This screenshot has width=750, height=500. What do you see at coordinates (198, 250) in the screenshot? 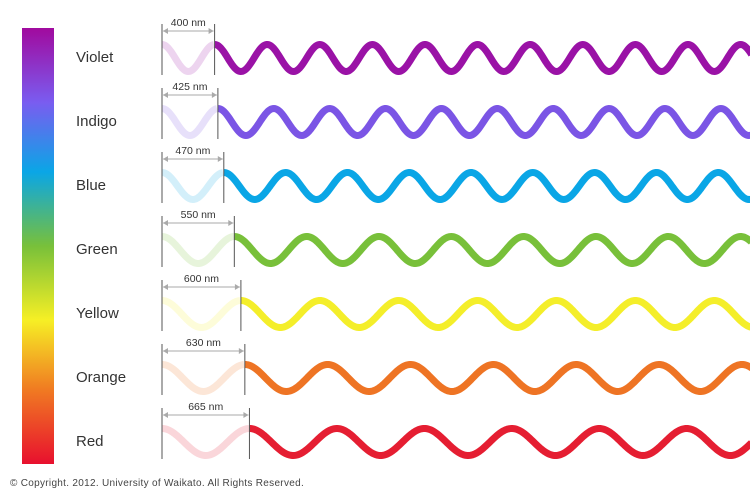
I see `faded-wave-green` at bounding box center [198, 250].